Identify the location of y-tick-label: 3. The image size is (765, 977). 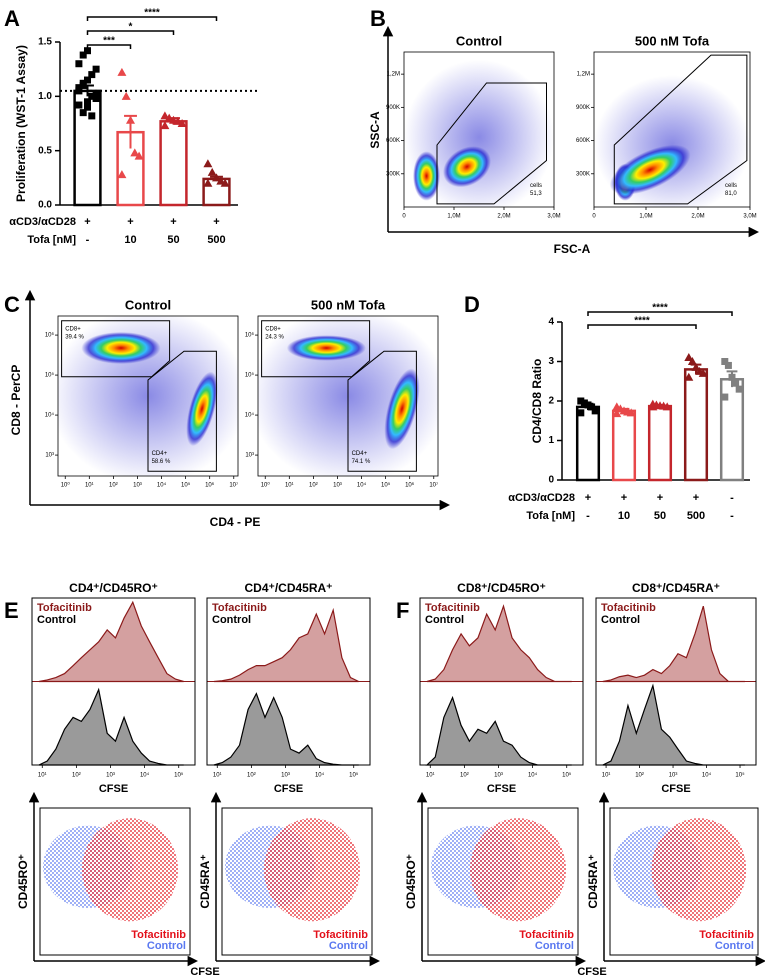
(551, 361).